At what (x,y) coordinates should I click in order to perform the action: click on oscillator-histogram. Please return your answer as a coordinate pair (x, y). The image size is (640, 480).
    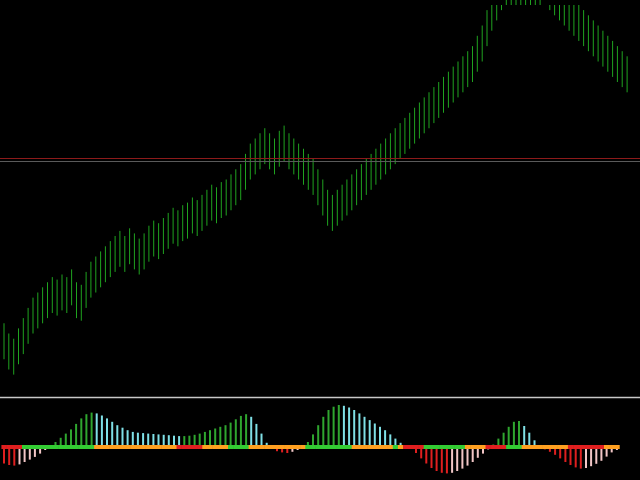
    Looking at the image, I should click on (310, 439).